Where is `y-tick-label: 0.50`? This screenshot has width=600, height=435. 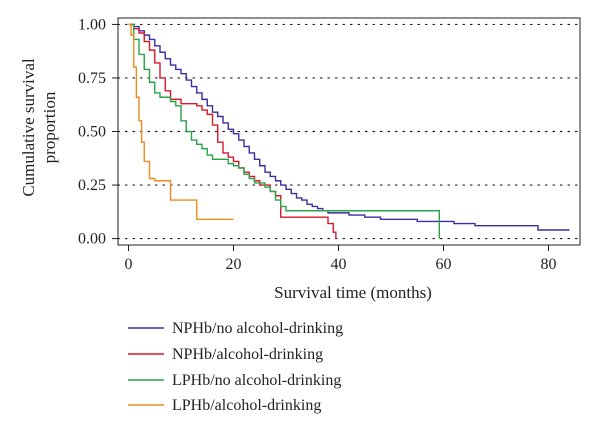 y-tick-label: 0.50 is located at coordinates (92, 132).